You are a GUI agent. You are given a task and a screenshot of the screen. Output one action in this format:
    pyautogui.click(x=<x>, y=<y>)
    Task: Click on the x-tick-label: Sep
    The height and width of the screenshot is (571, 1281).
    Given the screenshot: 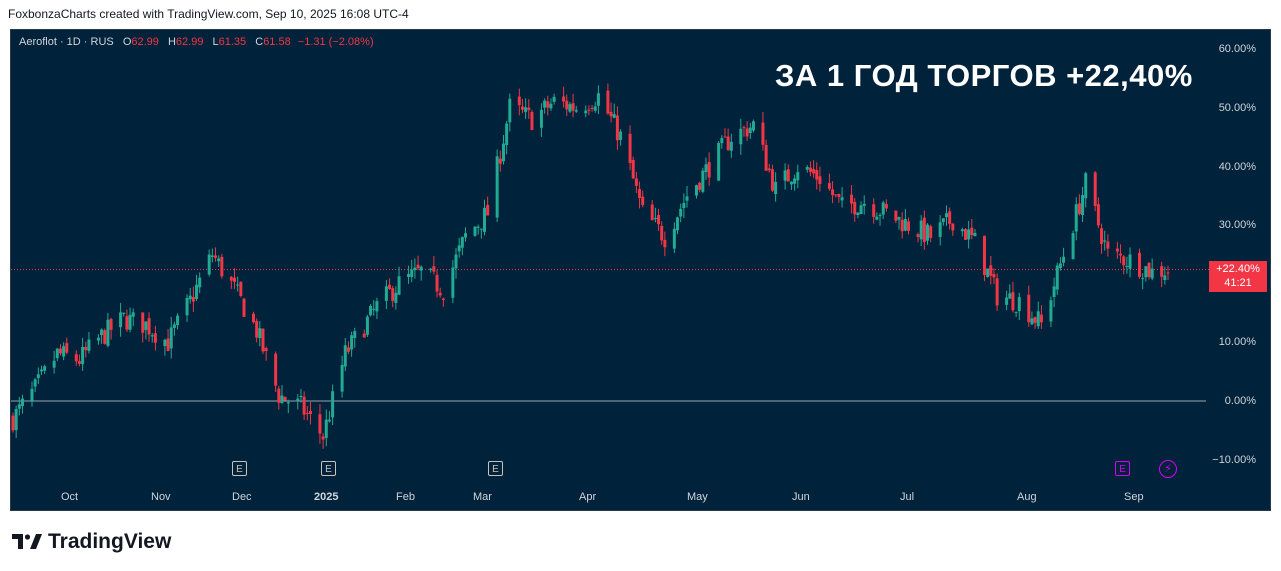 What is the action you would take?
    pyautogui.click(x=1134, y=497)
    